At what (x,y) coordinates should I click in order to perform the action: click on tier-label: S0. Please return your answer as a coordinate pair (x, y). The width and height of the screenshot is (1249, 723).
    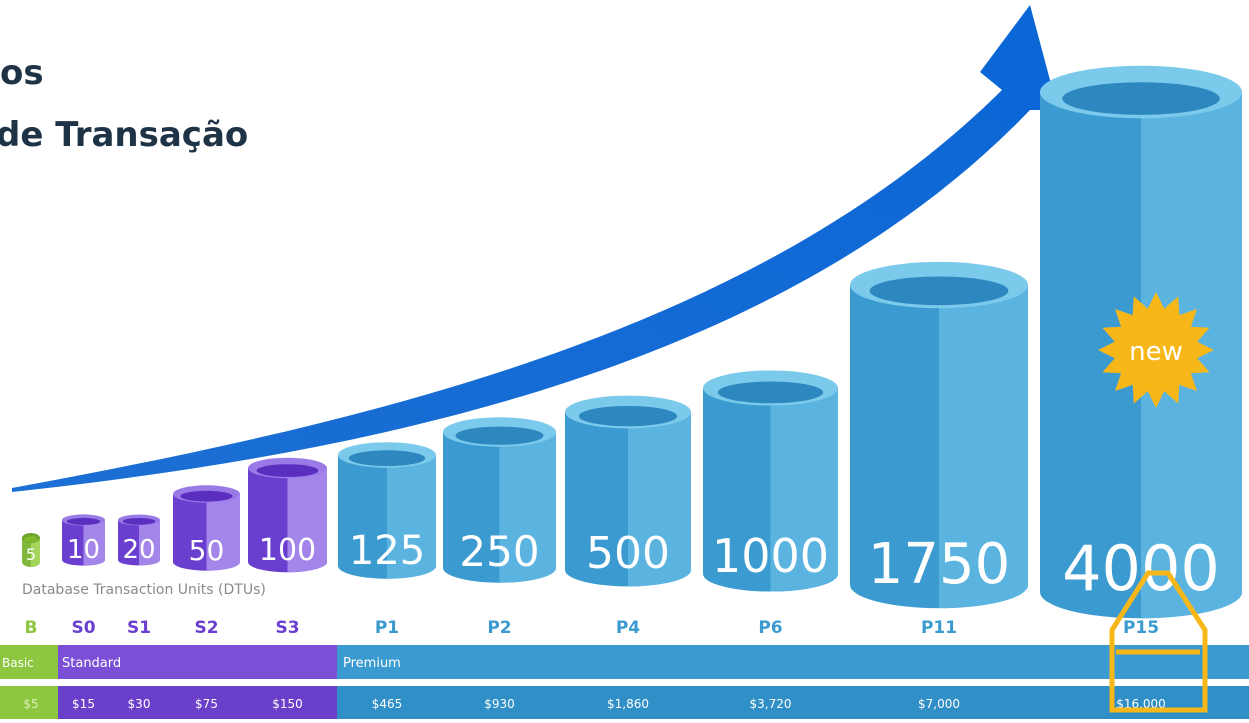
    Looking at the image, I should click on (83, 628).